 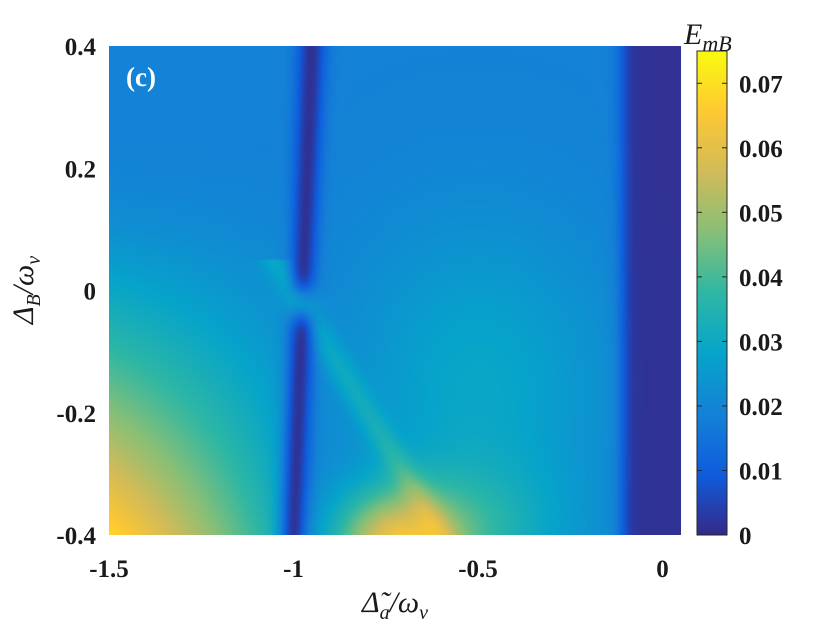 What do you see at coordinates (141, 77) in the screenshot?
I see `panel-label: (c)` at bounding box center [141, 77].